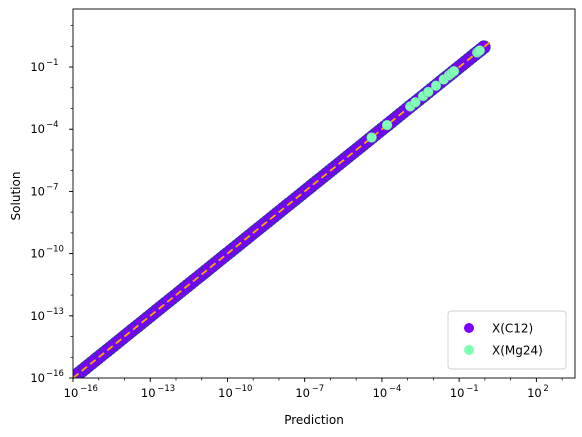 Image resolution: width=582 pixels, height=437 pixels. Describe the element at coordinates (395, 389) in the screenshot. I see `x-tick-exponent: −4` at that location.